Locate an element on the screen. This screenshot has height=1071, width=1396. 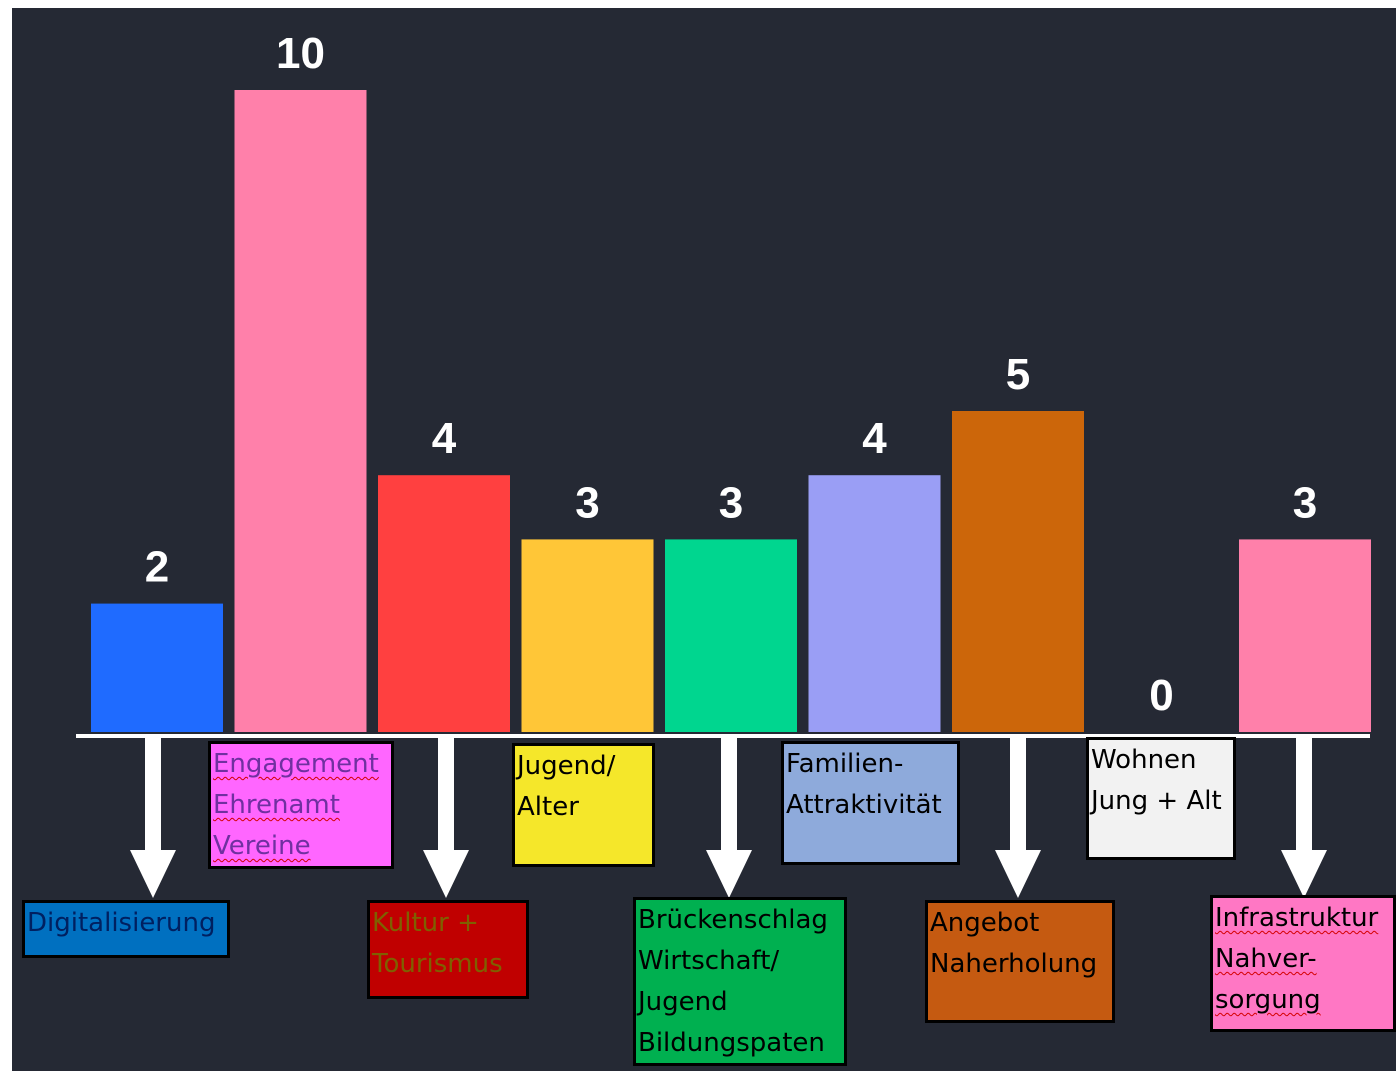
category-label-wohnen-jung-alt: Wohnen Jung + Alt is located at coordinates (1161, 798).